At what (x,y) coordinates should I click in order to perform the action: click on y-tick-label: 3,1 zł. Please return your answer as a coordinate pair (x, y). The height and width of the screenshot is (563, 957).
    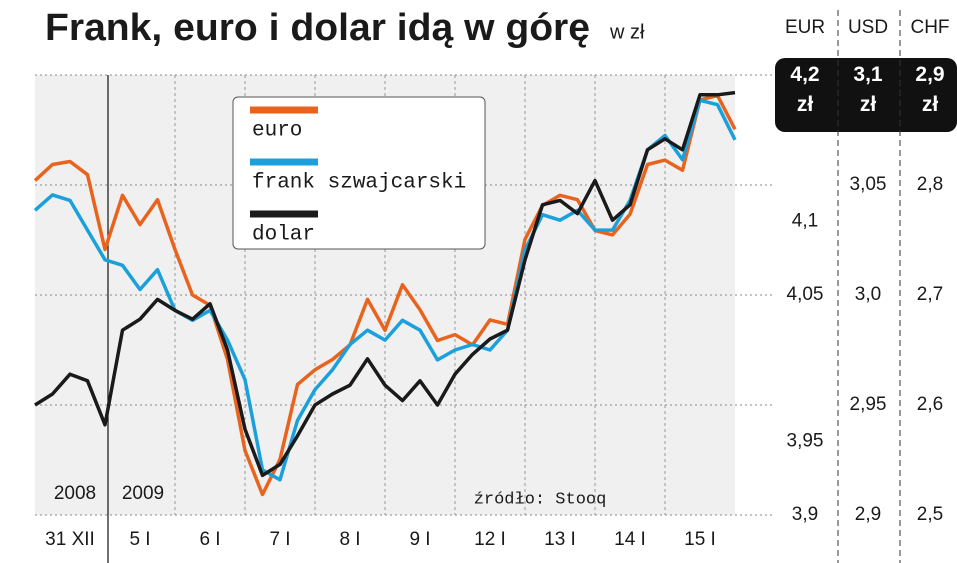
    Looking at the image, I should click on (868, 89).